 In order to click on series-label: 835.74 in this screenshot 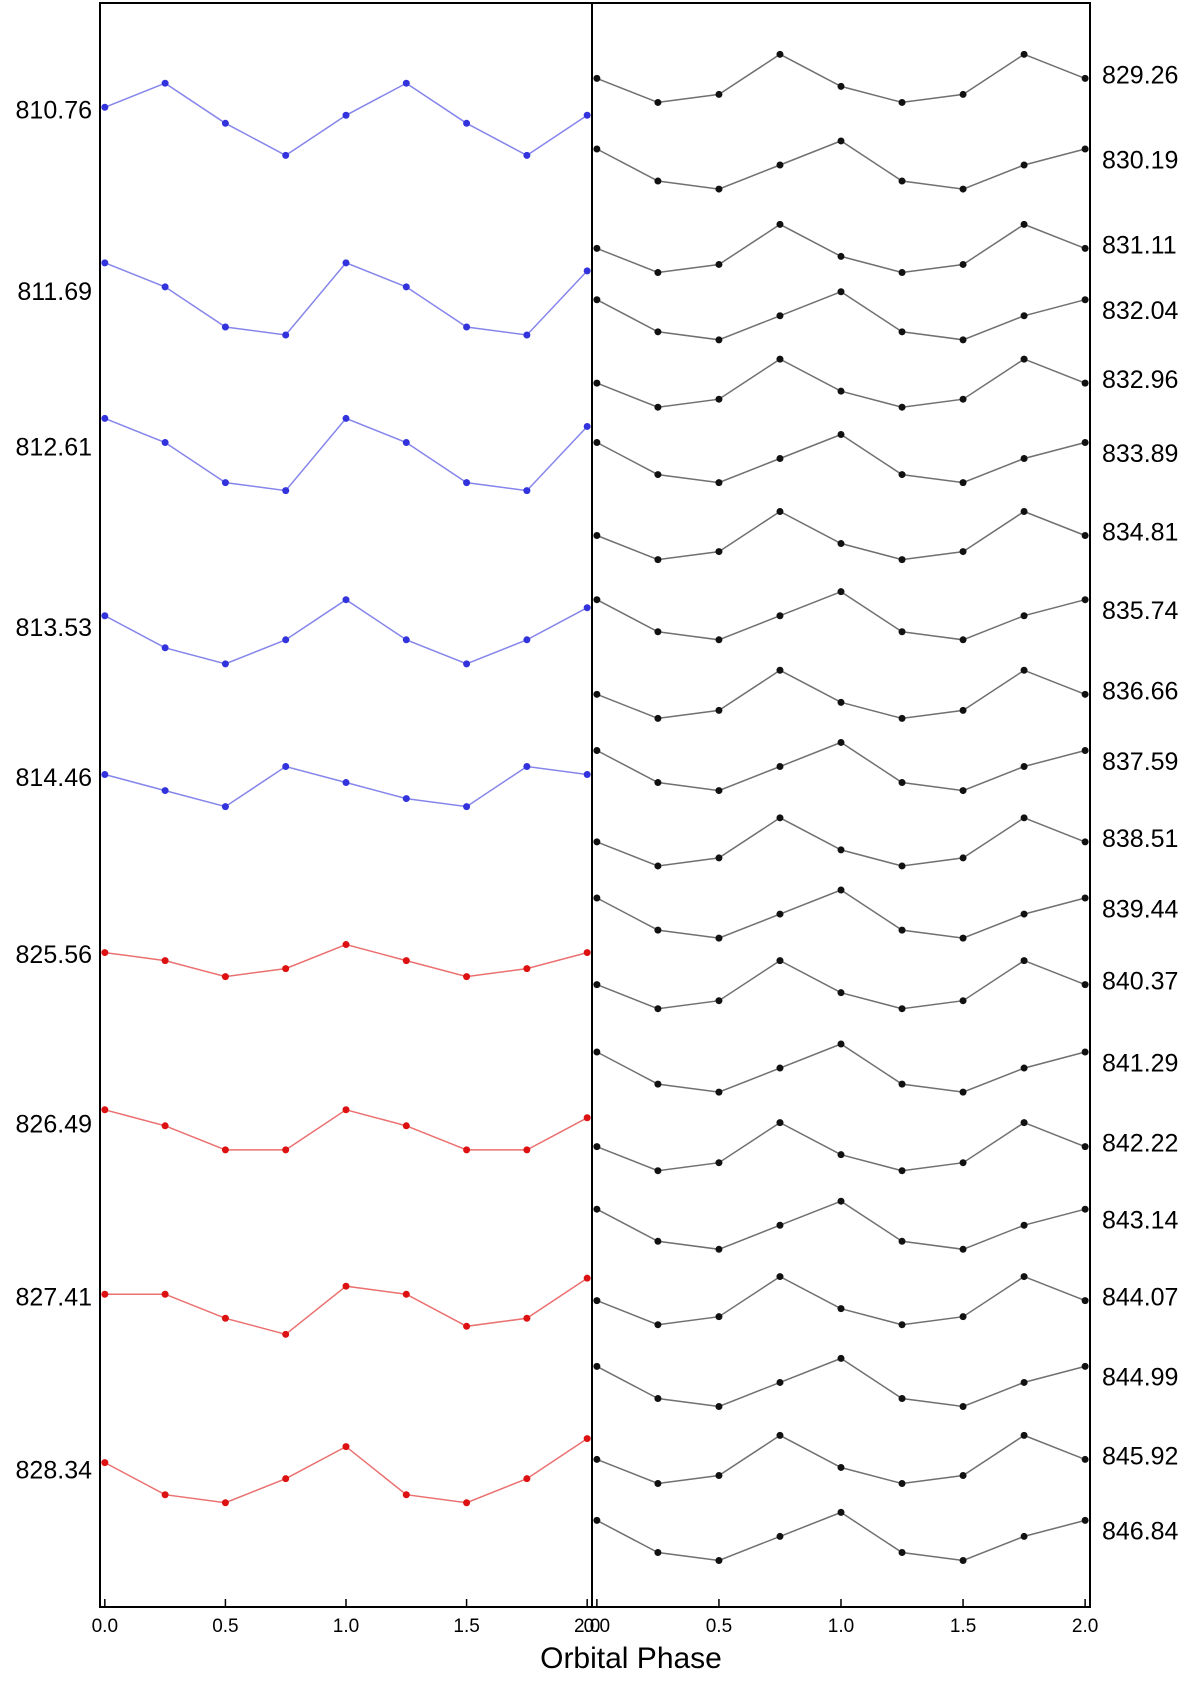, I will do `click(1140, 611)`.